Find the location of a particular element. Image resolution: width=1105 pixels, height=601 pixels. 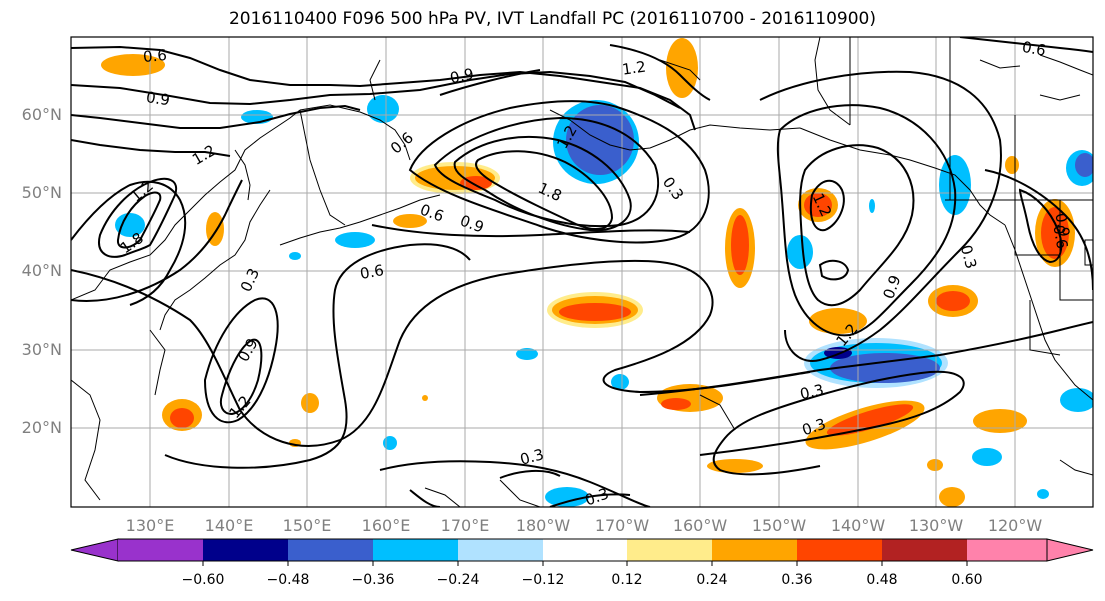

colorbar-extend-high is located at coordinates (1070, 550).